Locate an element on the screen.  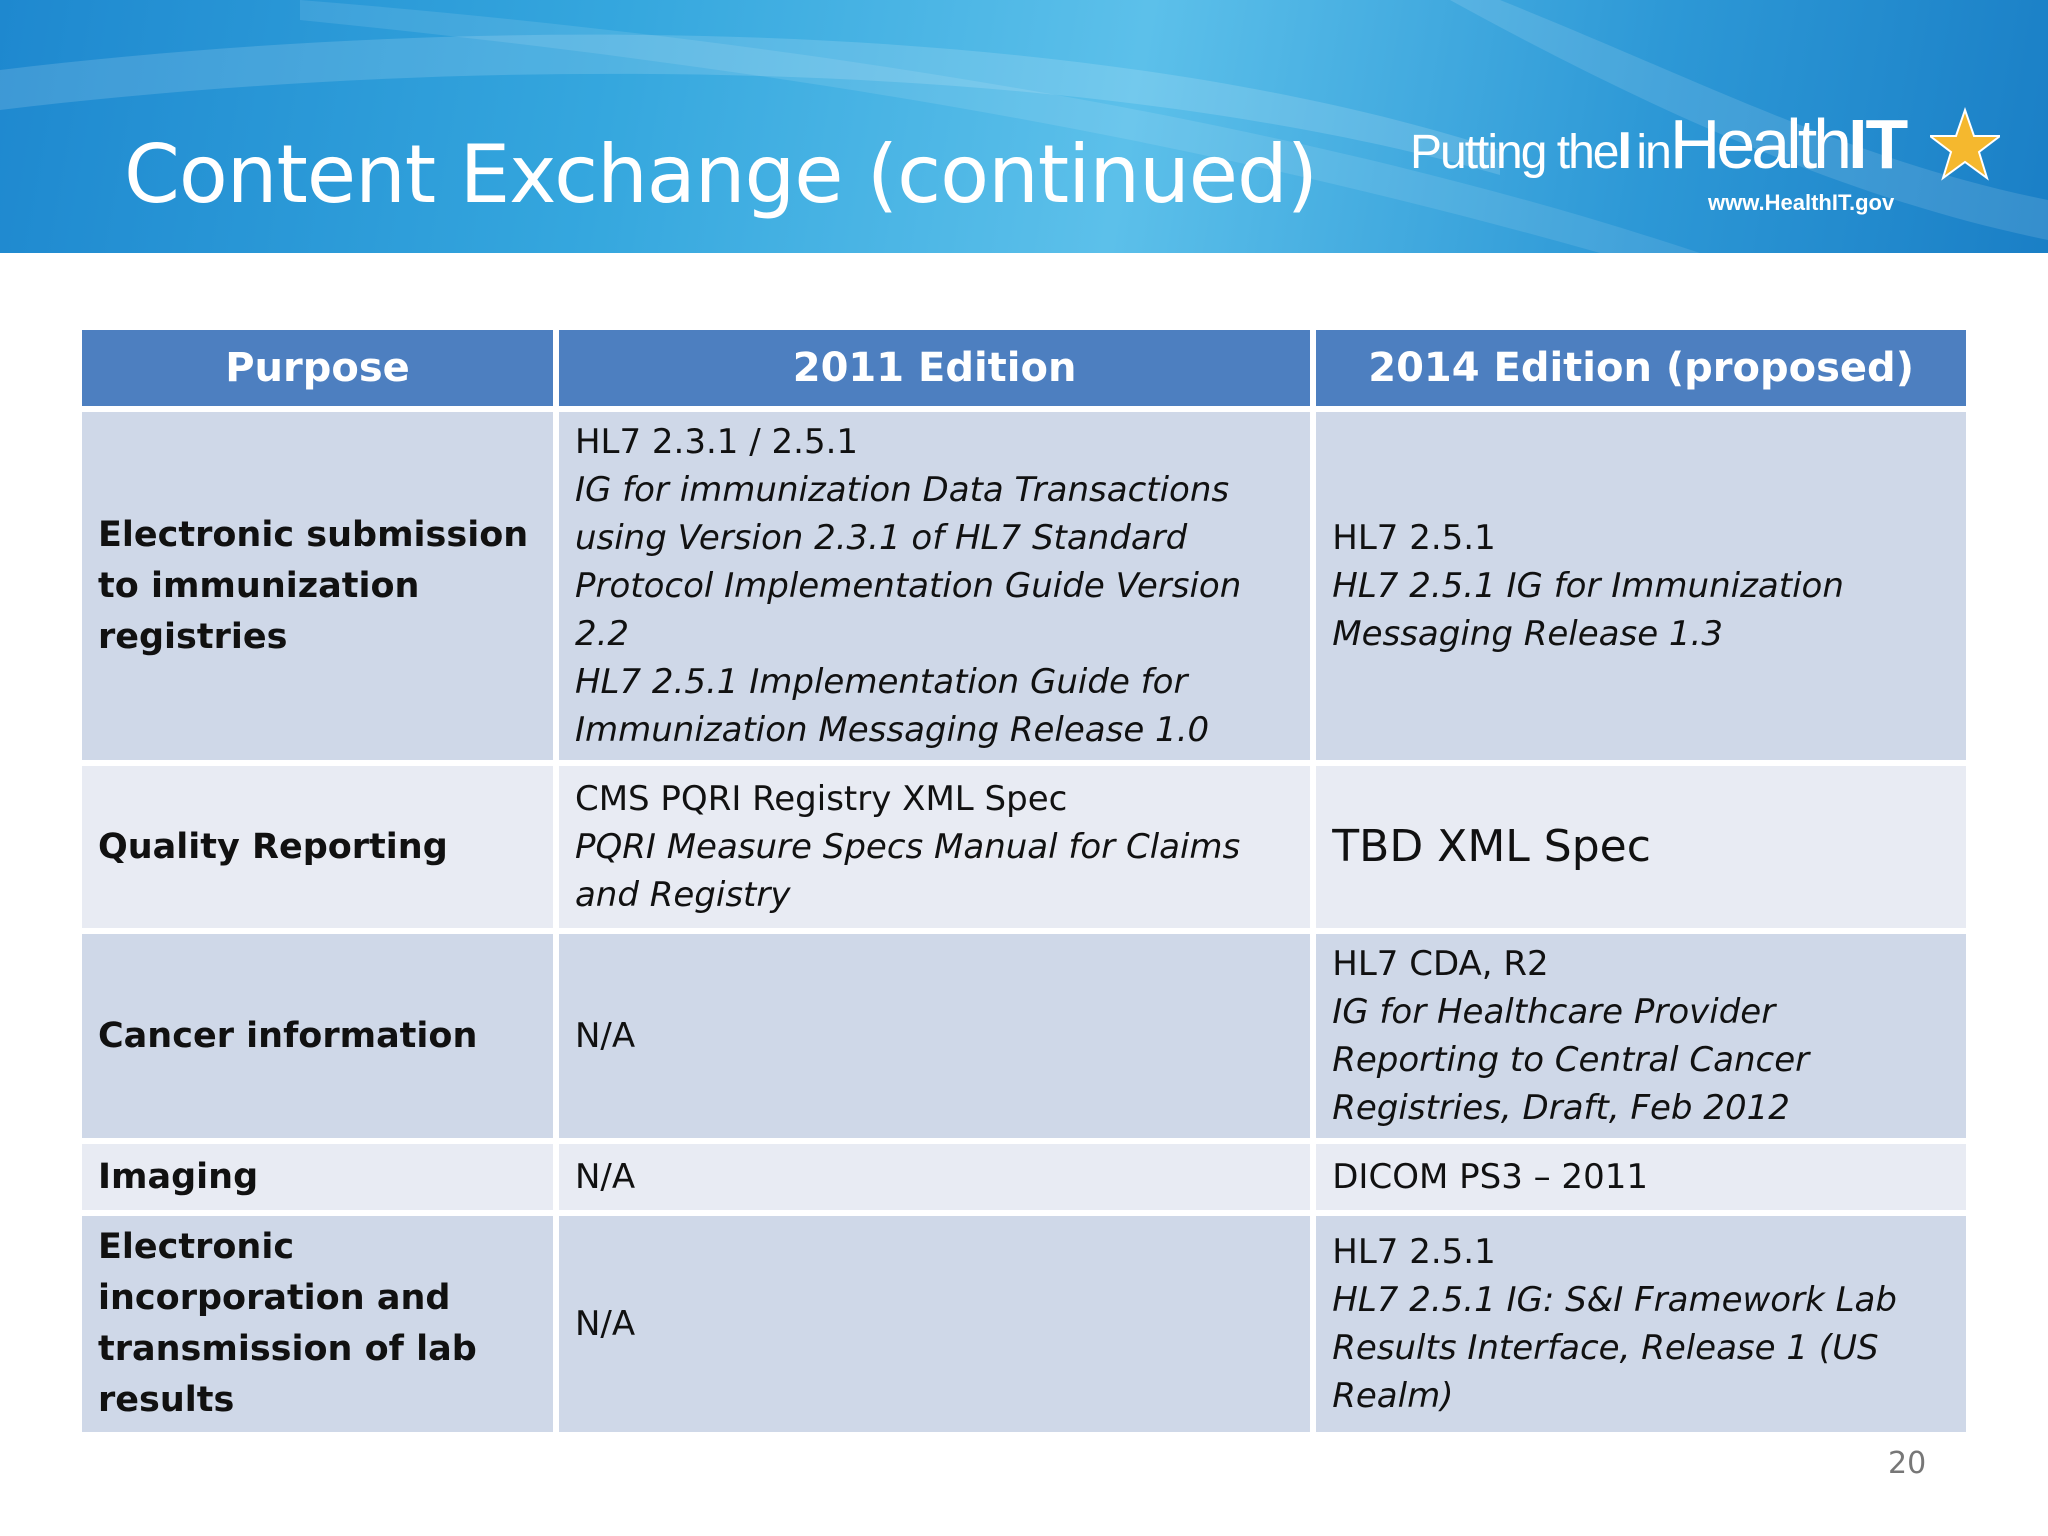
standard-name: TBD XML Spec is located at coordinates (1491, 846).